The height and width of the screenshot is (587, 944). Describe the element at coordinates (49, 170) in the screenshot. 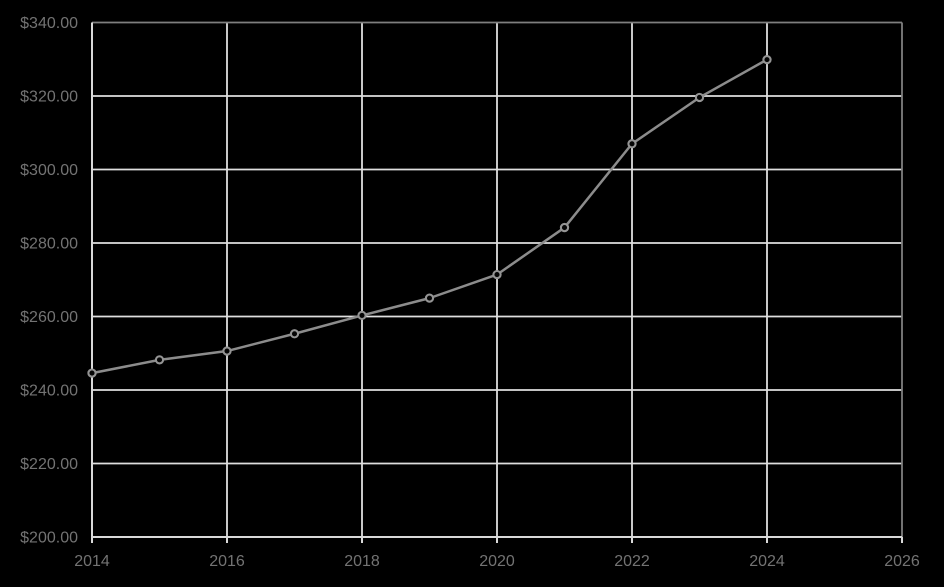

I see `y-tick-label: $300.00` at that location.